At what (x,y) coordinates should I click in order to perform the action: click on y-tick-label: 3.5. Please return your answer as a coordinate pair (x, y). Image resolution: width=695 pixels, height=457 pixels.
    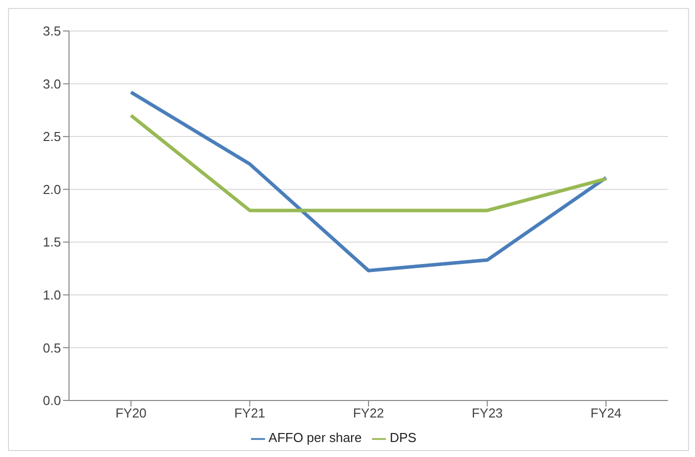
    Looking at the image, I should click on (51, 31).